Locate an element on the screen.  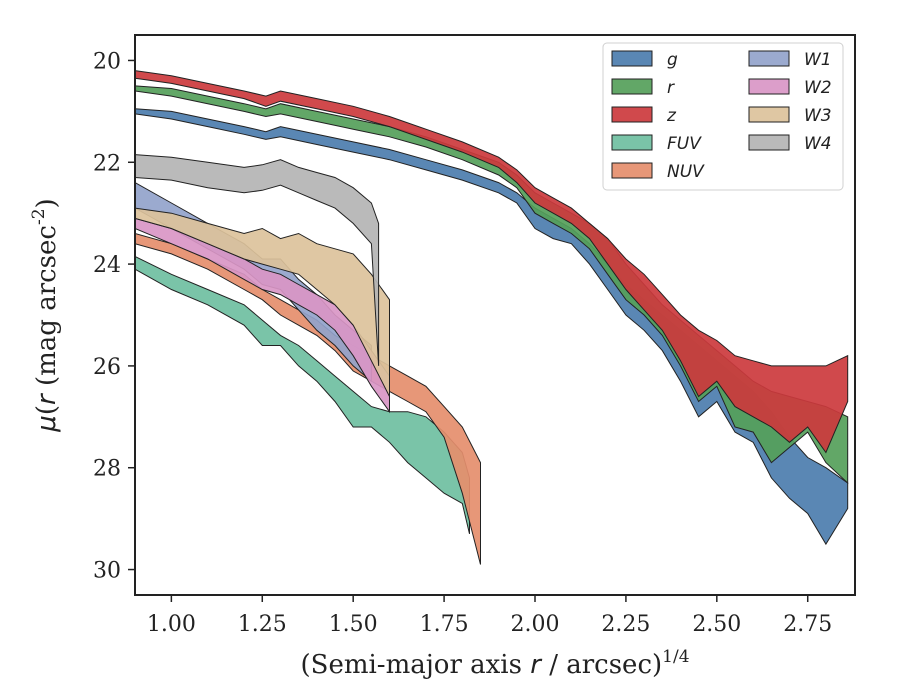
legend-swatch-z is located at coordinates (632, 114).